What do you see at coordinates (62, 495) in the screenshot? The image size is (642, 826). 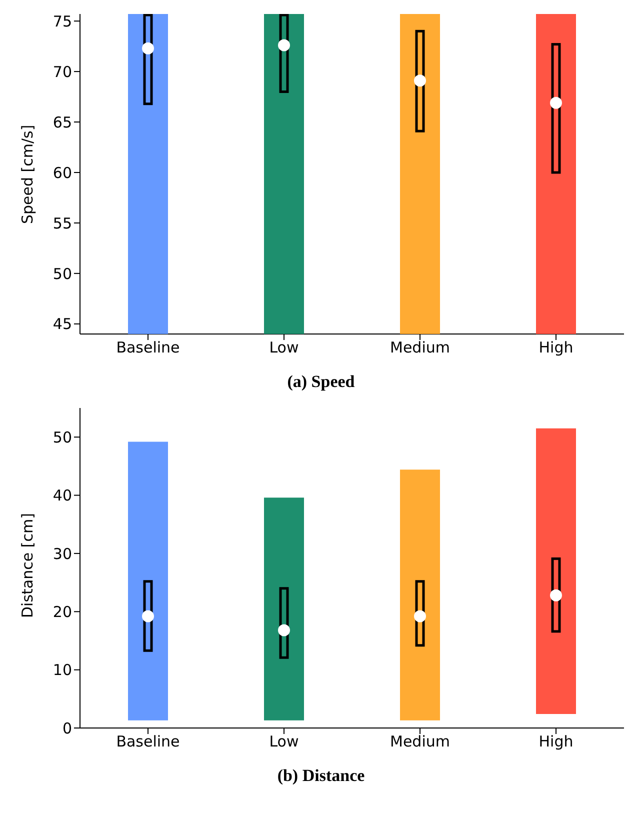 I see `y-tick-label: 40` at bounding box center [62, 495].